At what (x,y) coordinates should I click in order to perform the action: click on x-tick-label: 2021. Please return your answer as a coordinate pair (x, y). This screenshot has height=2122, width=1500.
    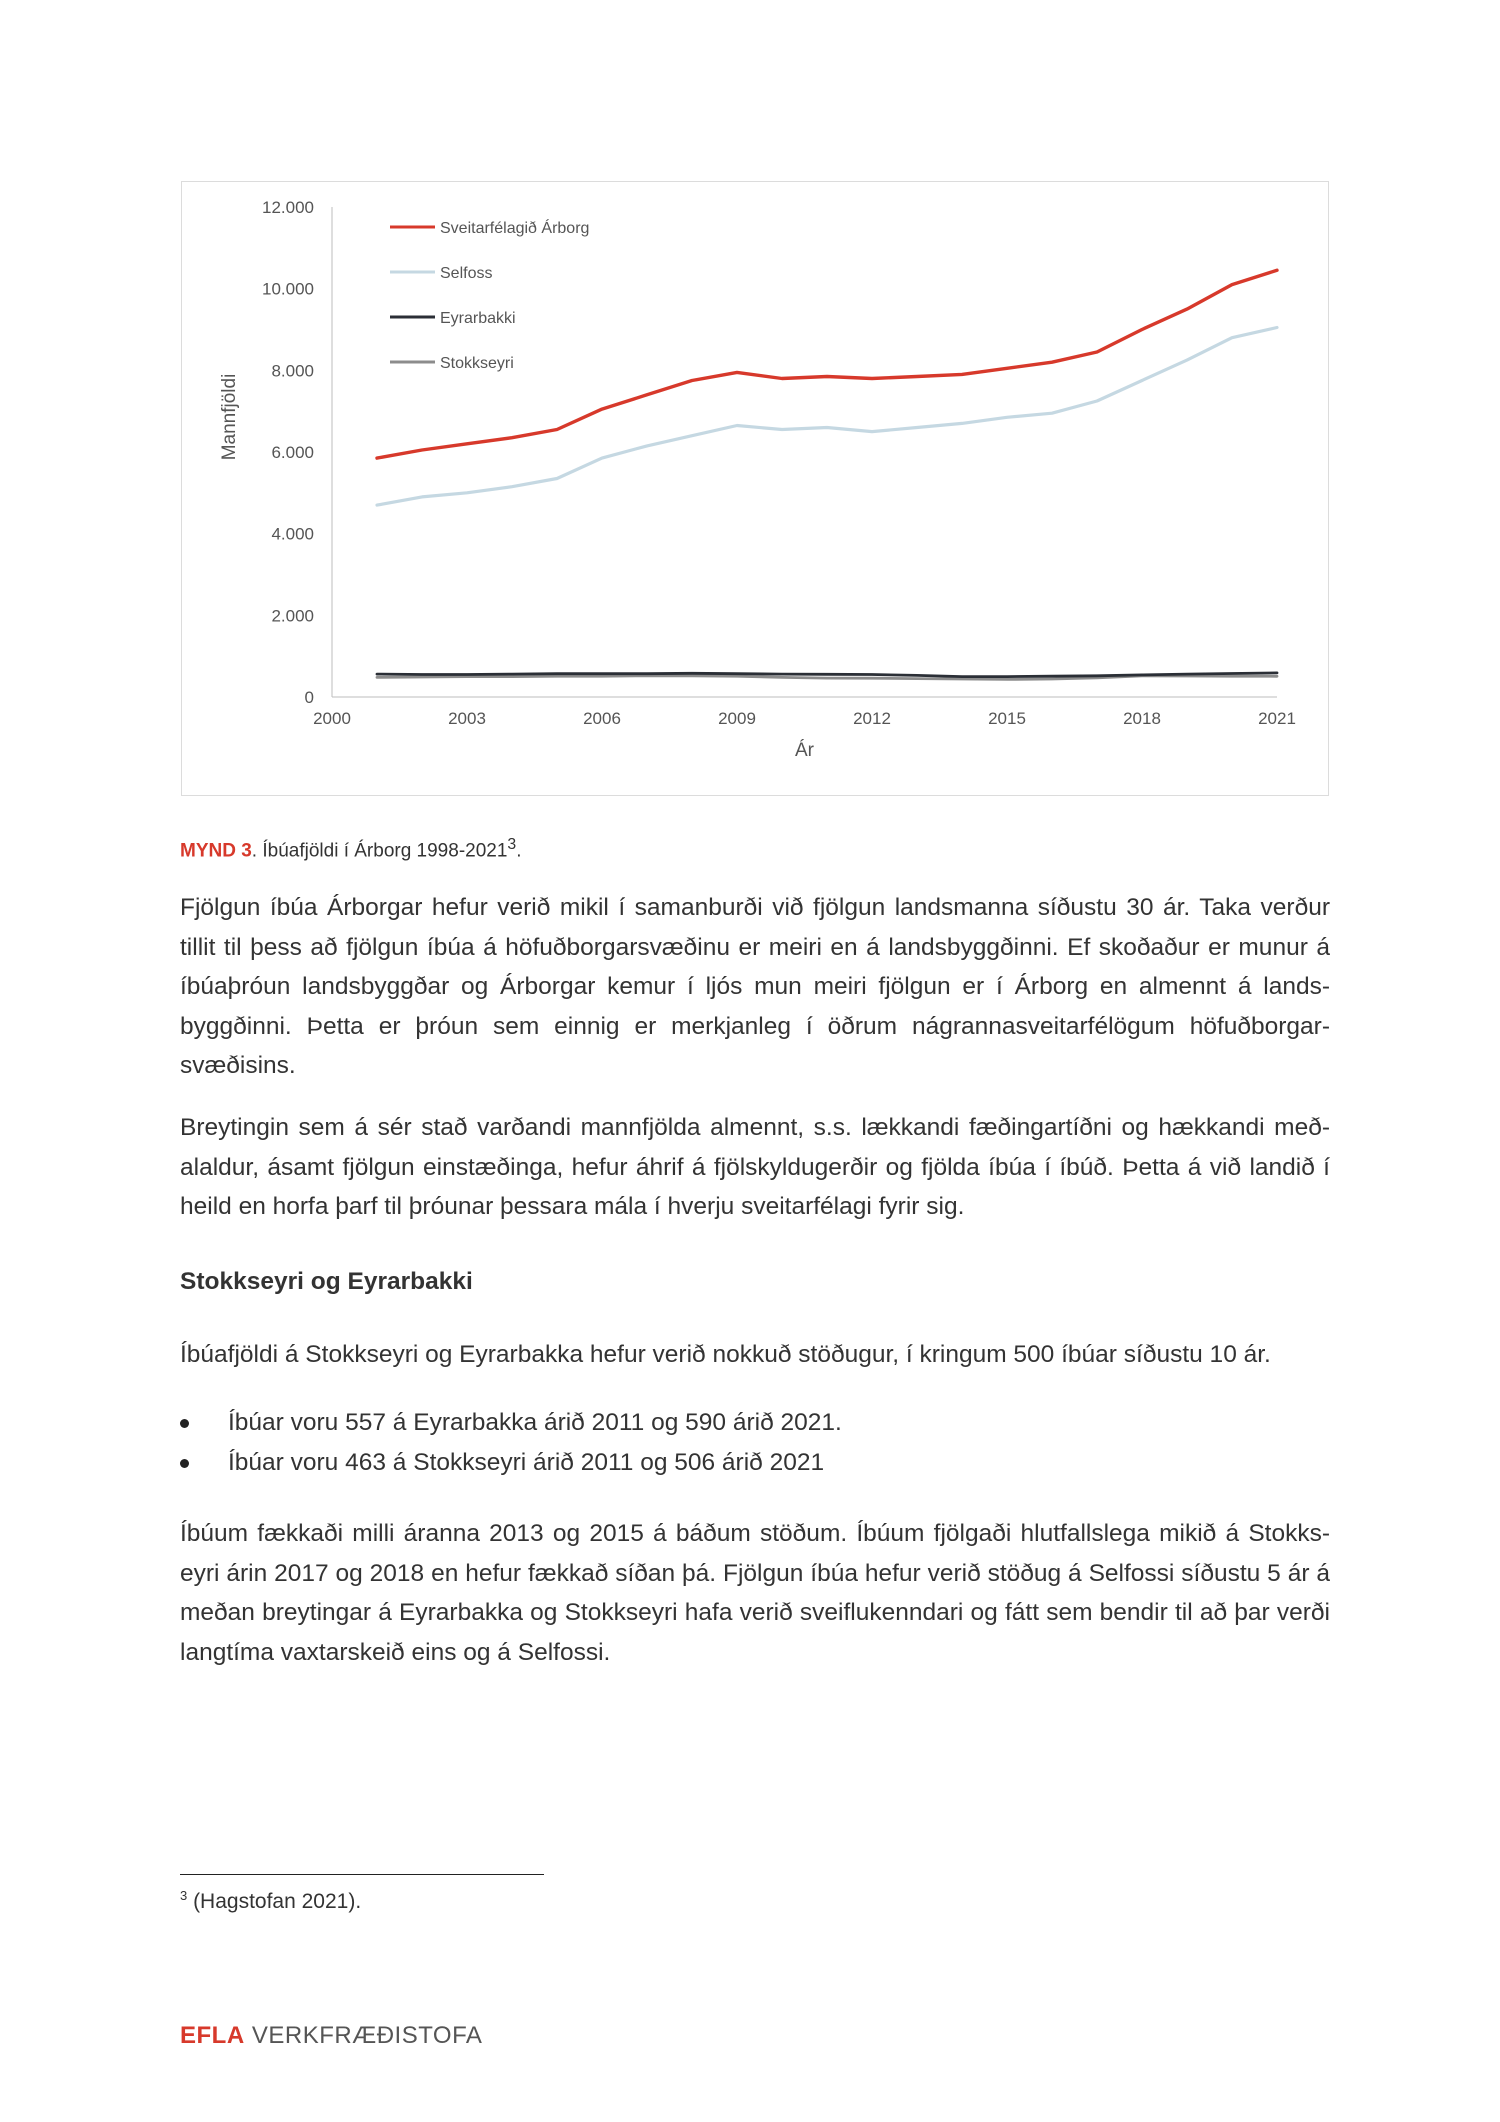
    Looking at the image, I should click on (1277, 718).